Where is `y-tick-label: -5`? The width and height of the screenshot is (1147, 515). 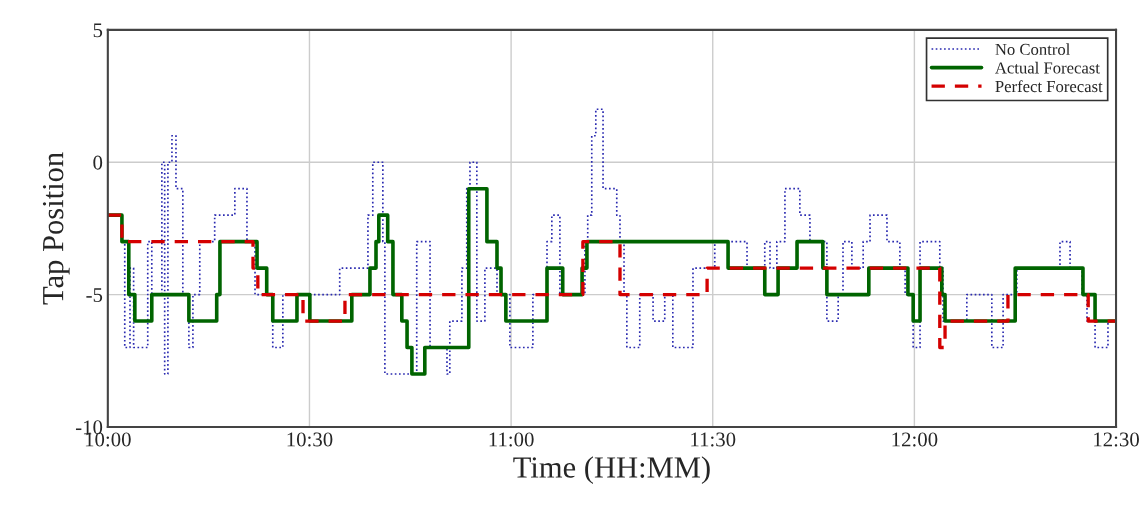
y-tick-label: -5 is located at coordinates (94, 295).